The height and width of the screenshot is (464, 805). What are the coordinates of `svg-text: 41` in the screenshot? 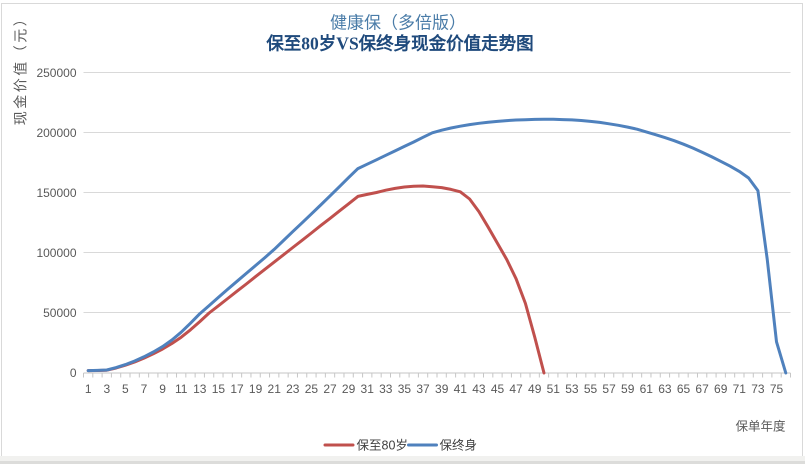 It's located at (461, 389).